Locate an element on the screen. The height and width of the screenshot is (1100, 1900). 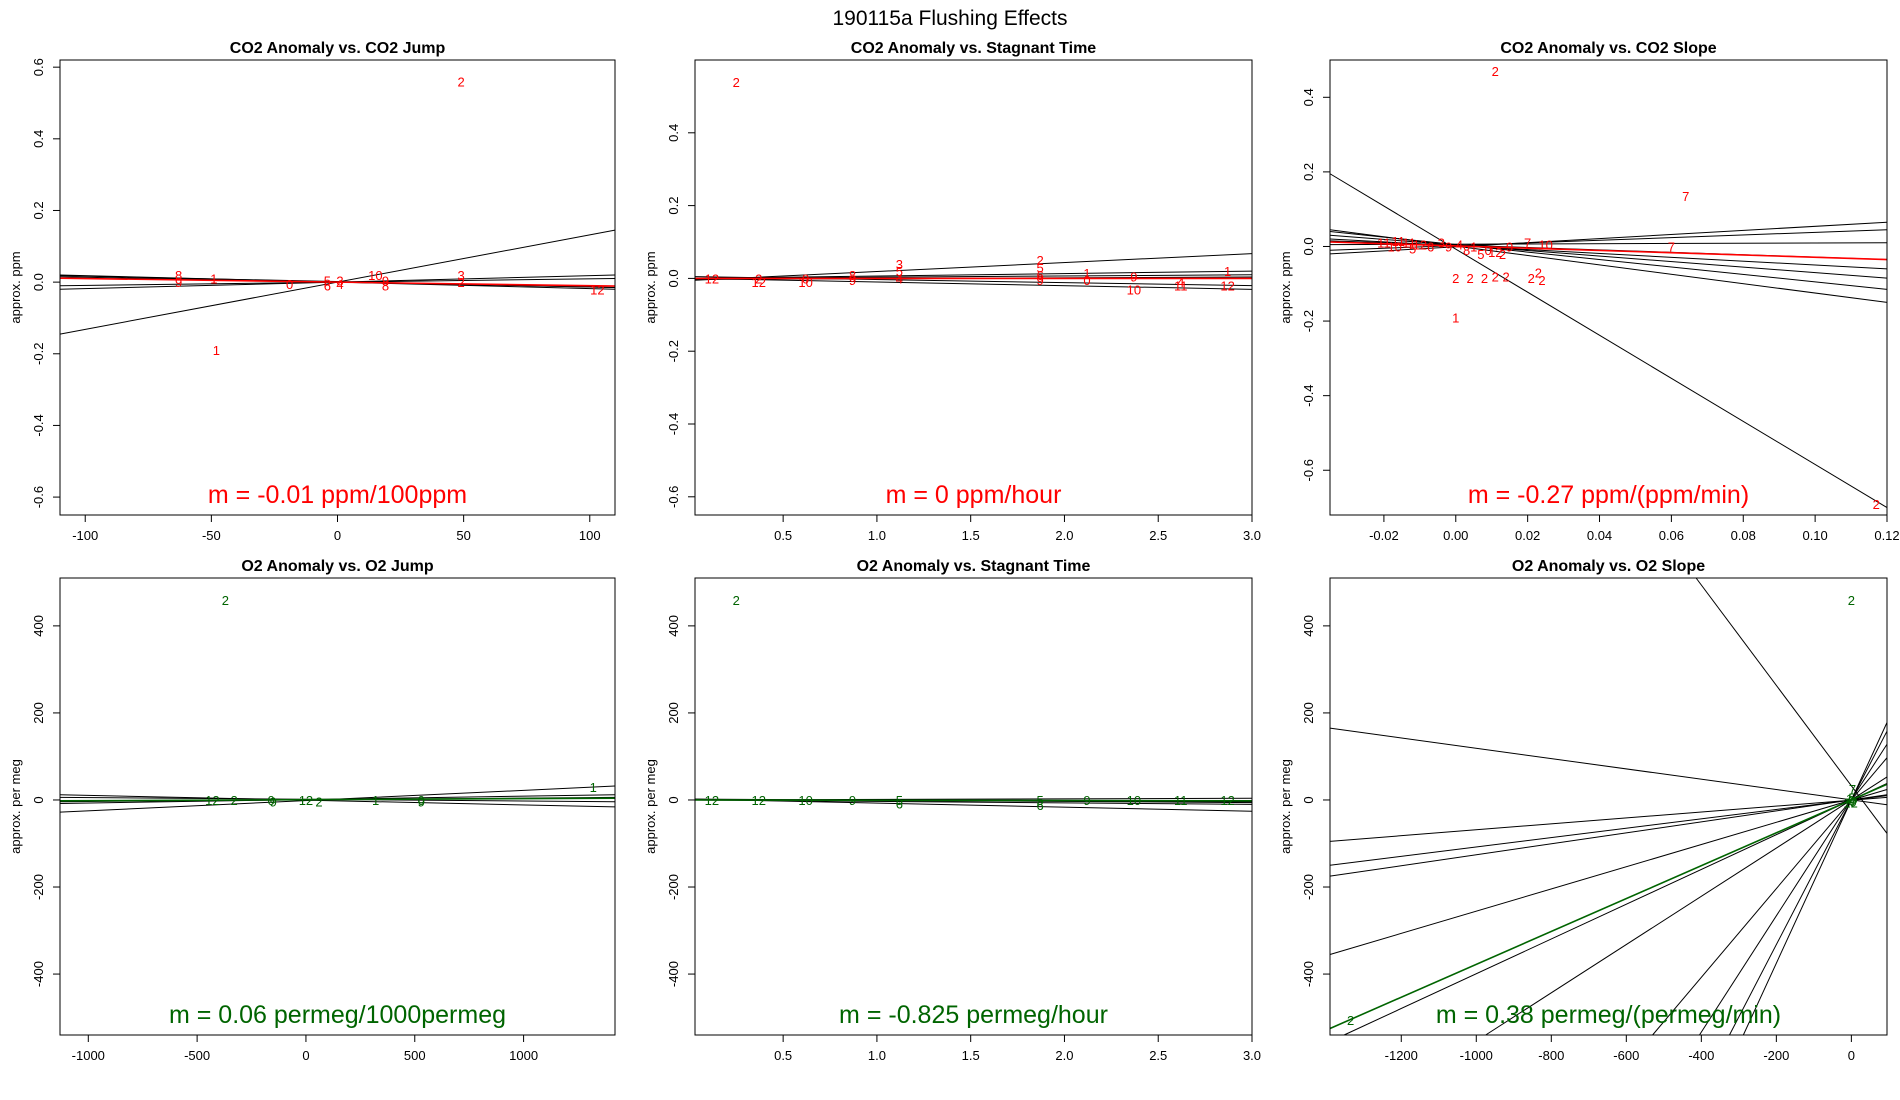
x-tick-label: 0.12 is located at coordinates (1886, 535).